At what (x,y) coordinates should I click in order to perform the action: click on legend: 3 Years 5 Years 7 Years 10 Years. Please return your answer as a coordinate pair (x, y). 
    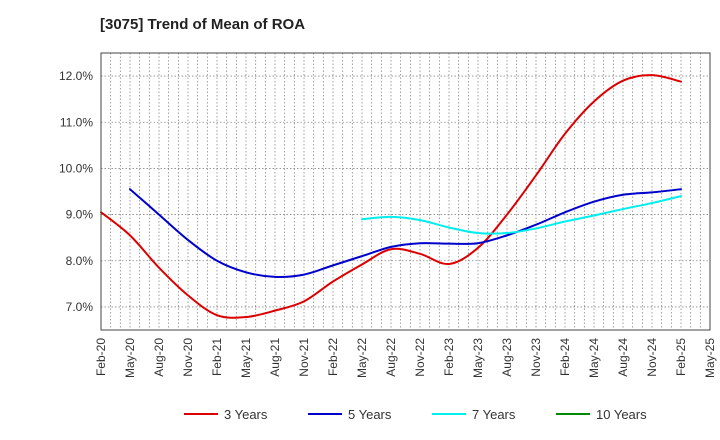
    Looking at the image, I should click on (415, 414).